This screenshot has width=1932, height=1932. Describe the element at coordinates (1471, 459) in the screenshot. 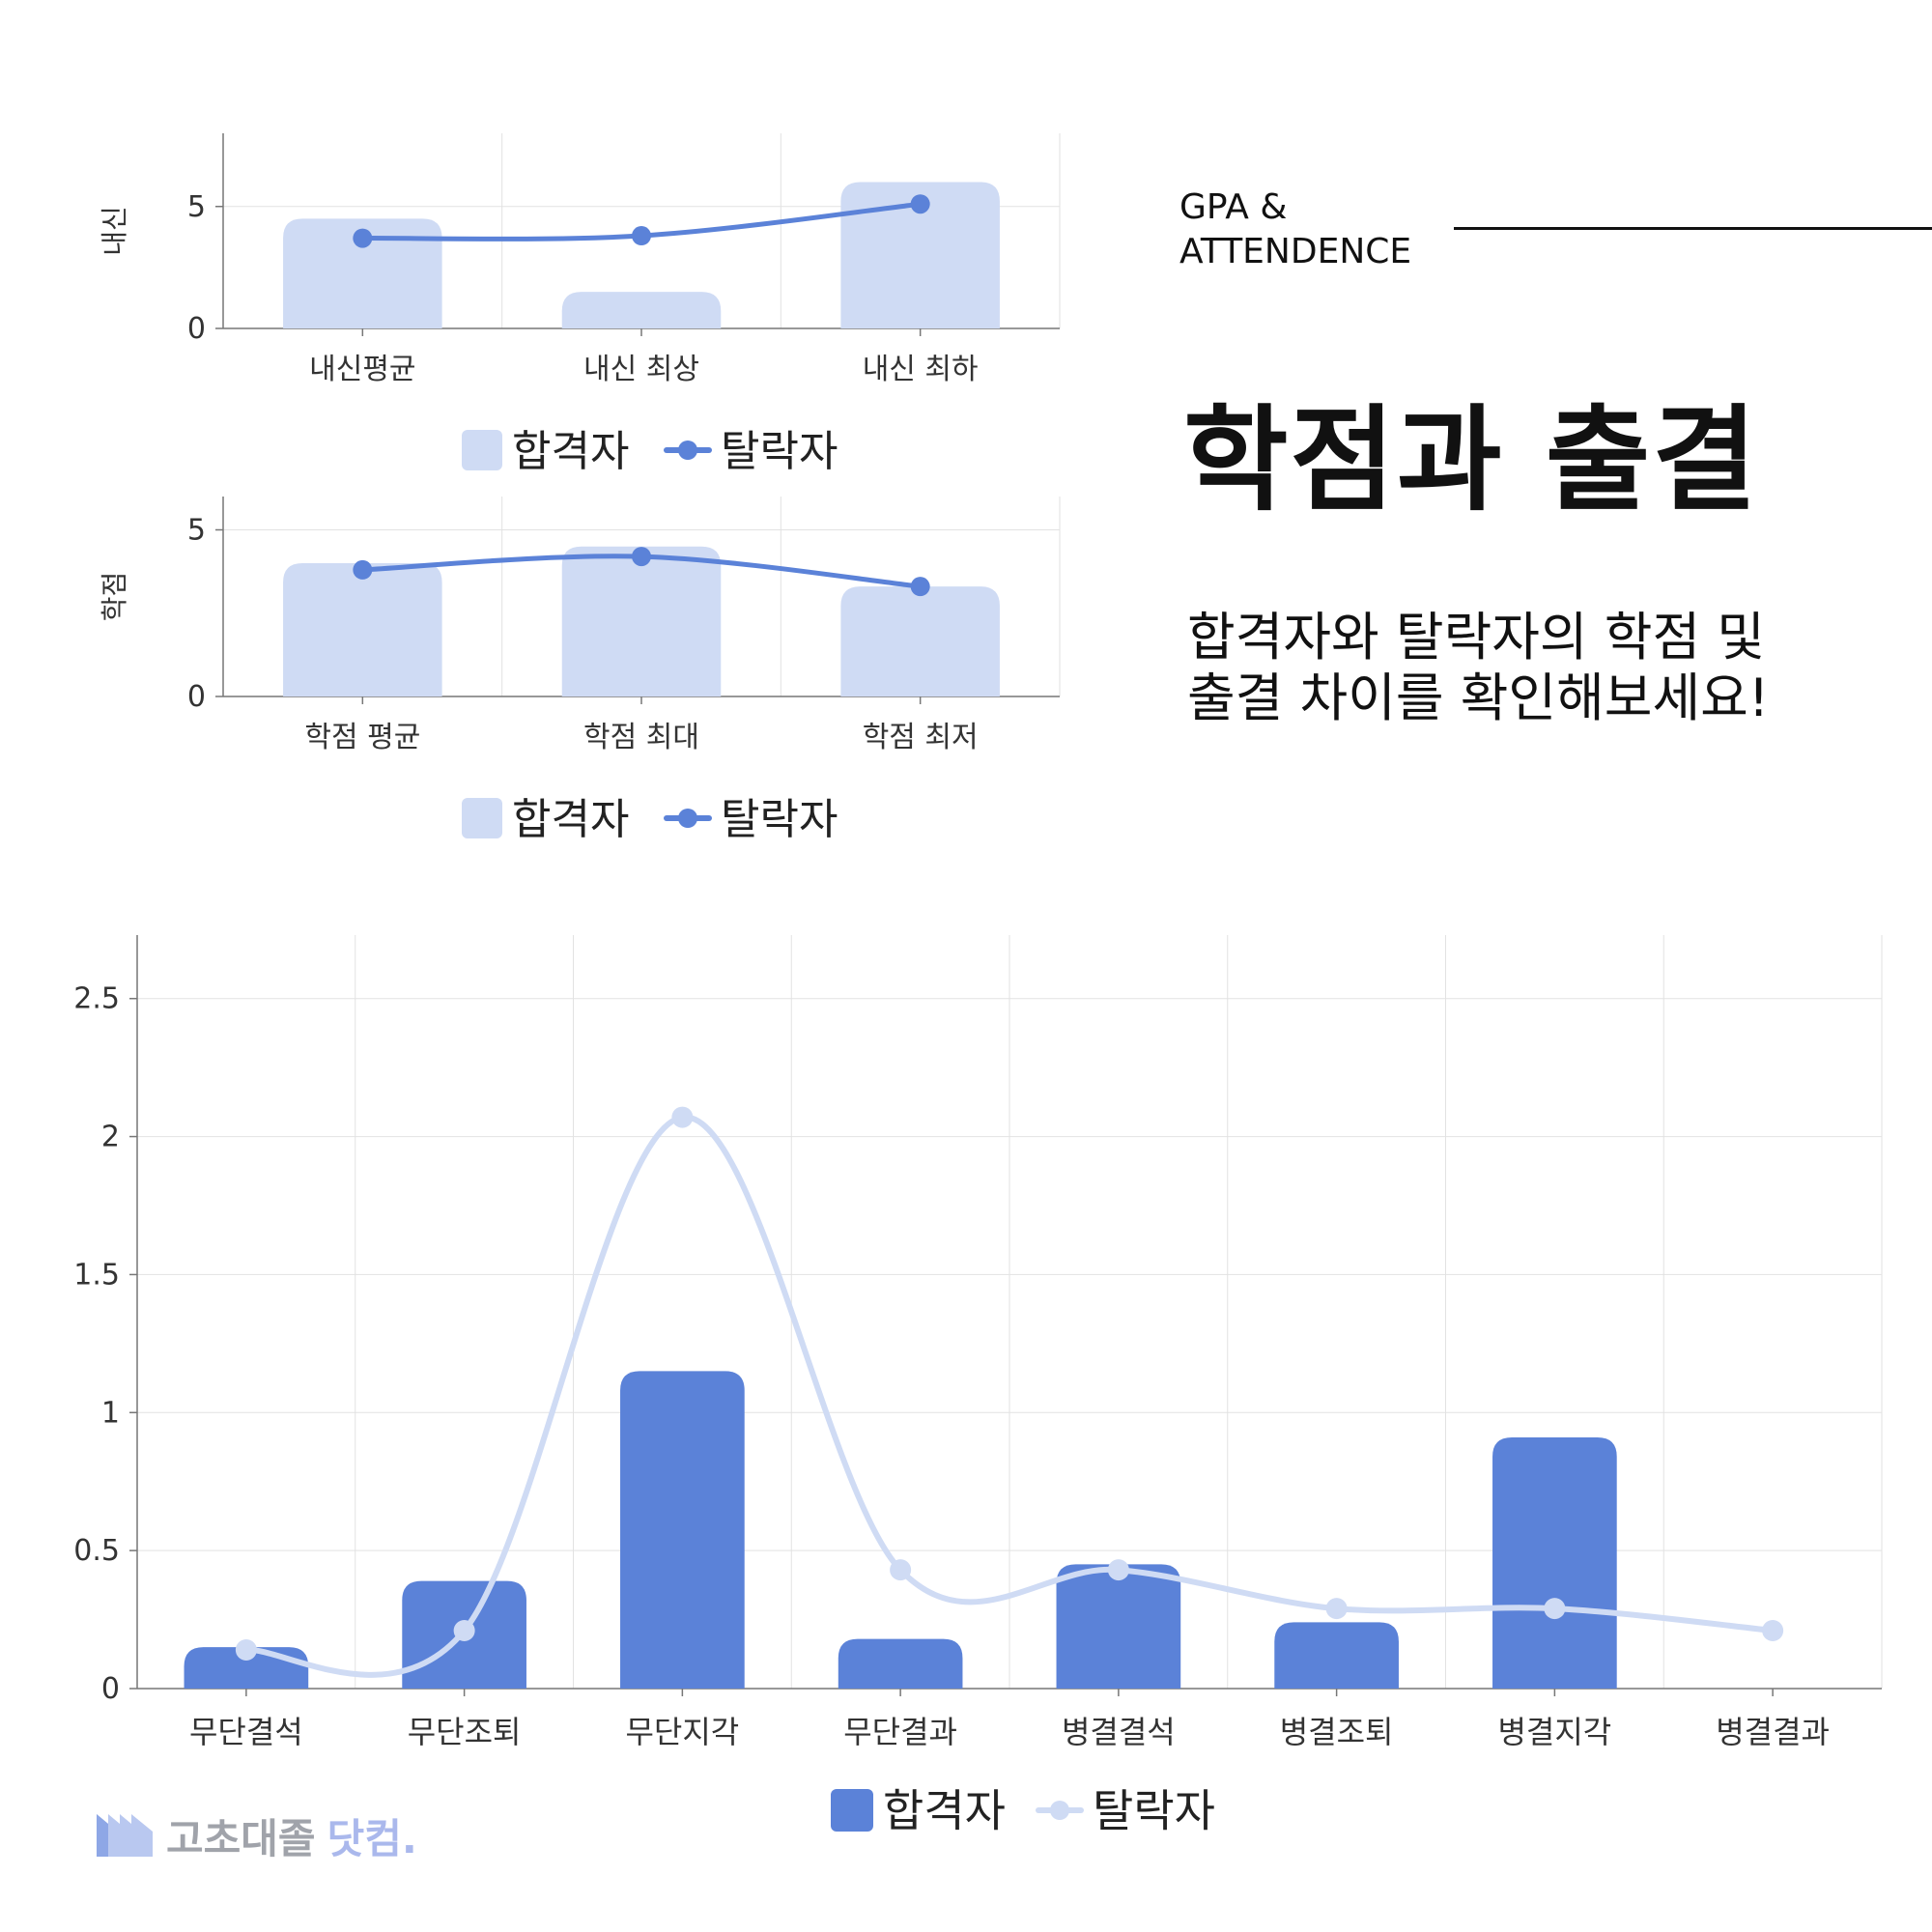

I see `page-title: 학점과 출결` at that location.